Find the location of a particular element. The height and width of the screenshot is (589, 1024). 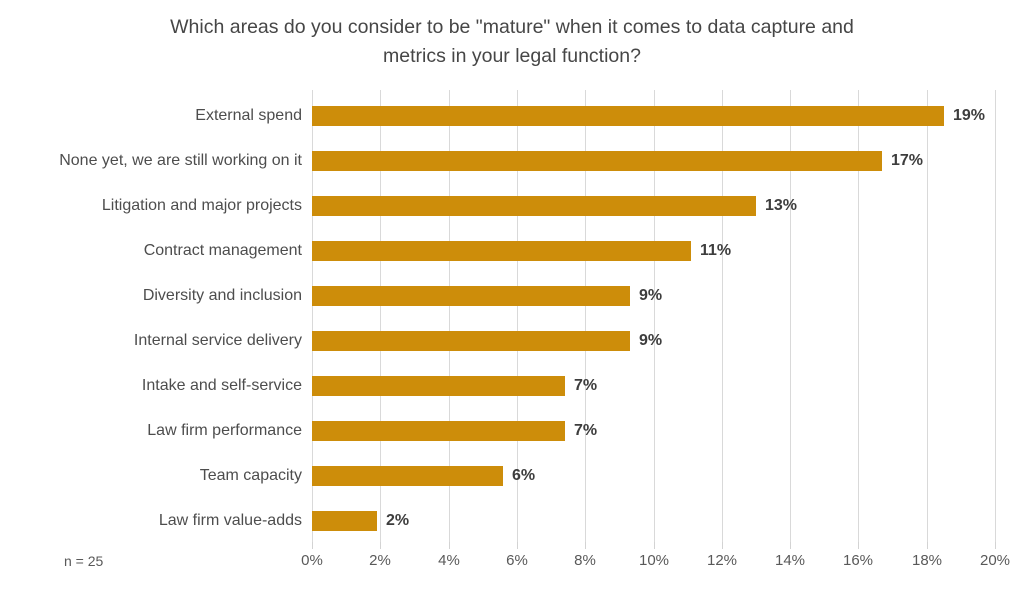

value-label: 17% is located at coordinates (907, 160).